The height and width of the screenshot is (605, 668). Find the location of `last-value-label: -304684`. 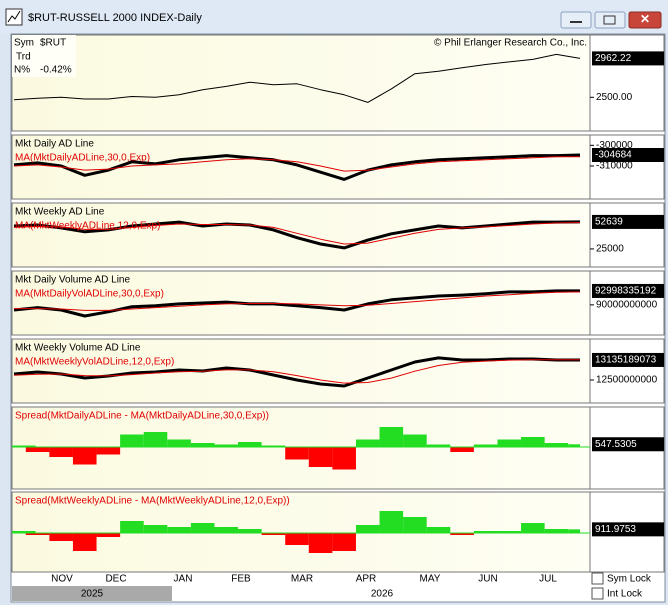

last-value-label: -304684 is located at coordinates (613, 155).